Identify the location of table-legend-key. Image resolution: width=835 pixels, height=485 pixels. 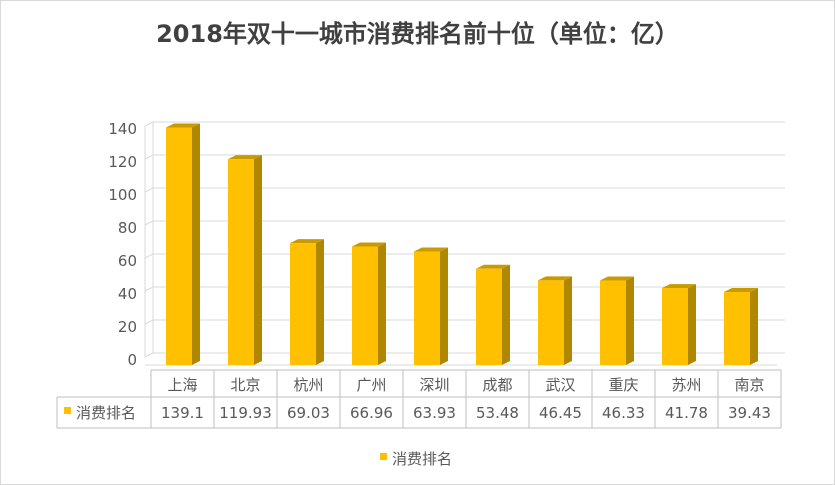
(67, 410).